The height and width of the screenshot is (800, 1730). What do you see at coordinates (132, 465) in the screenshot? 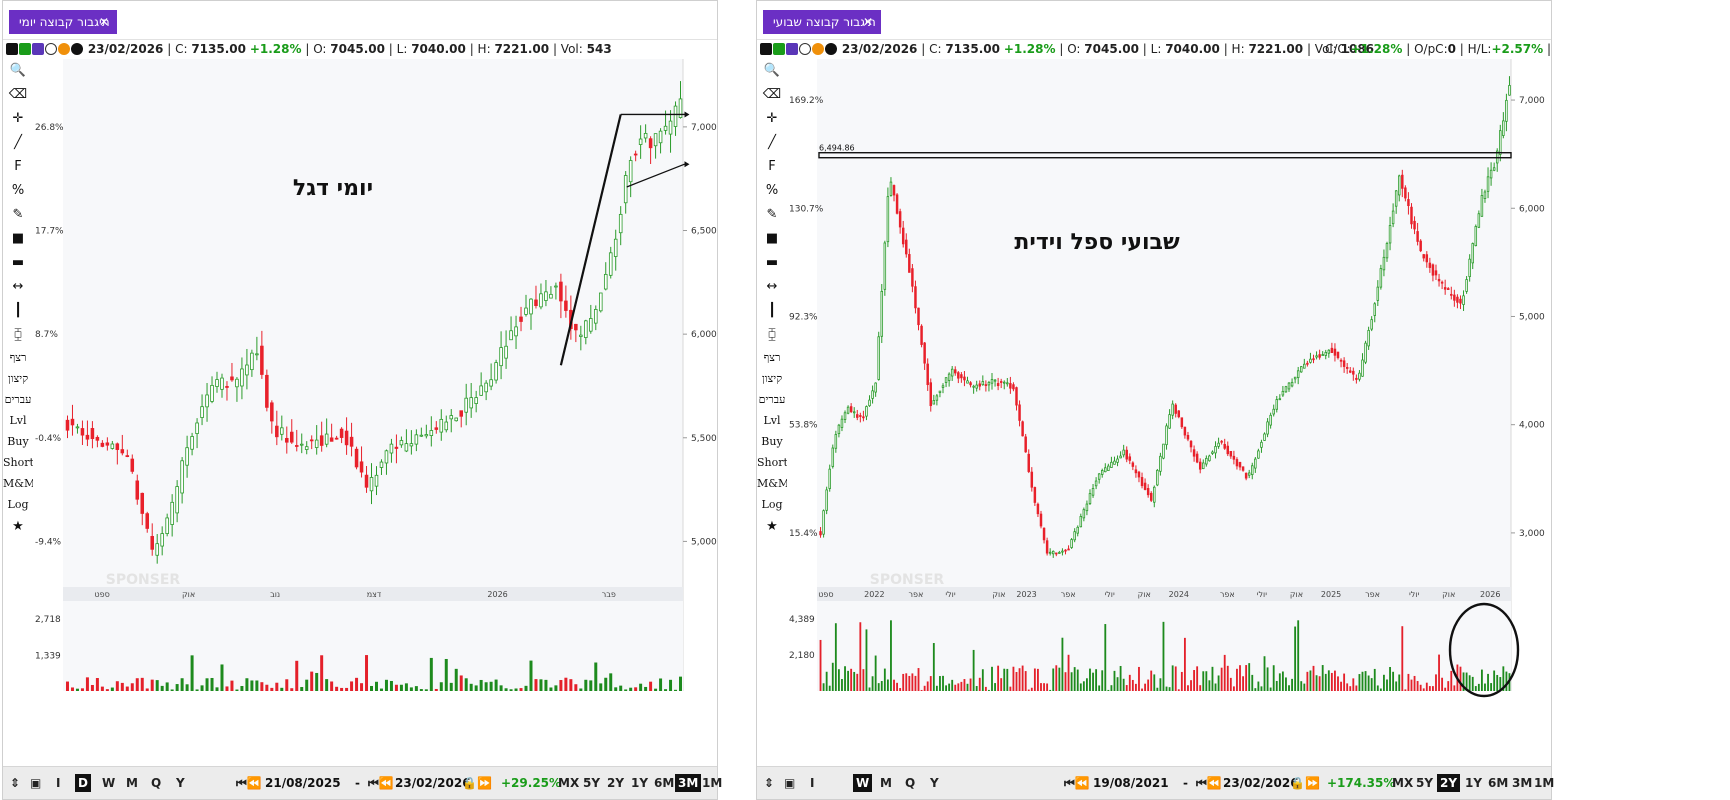
I see `candle-body` at bounding box center [132, 465].